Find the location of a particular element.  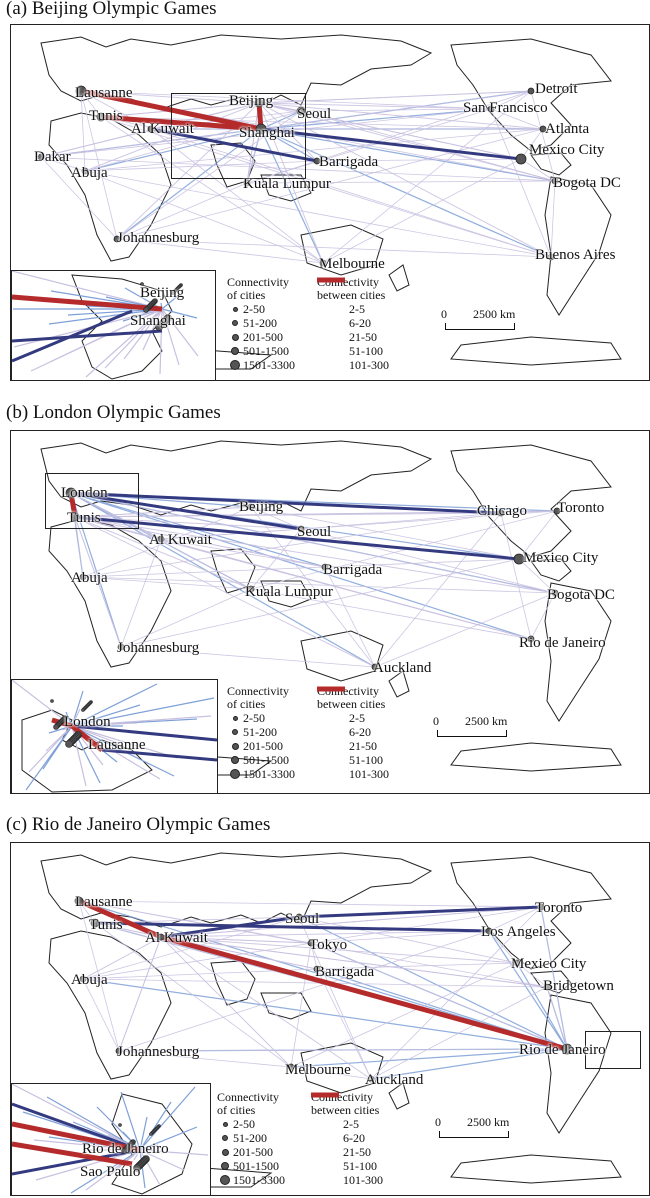

inset-city-label: Rio de Janeiro is located at coordinates (125, 1149).